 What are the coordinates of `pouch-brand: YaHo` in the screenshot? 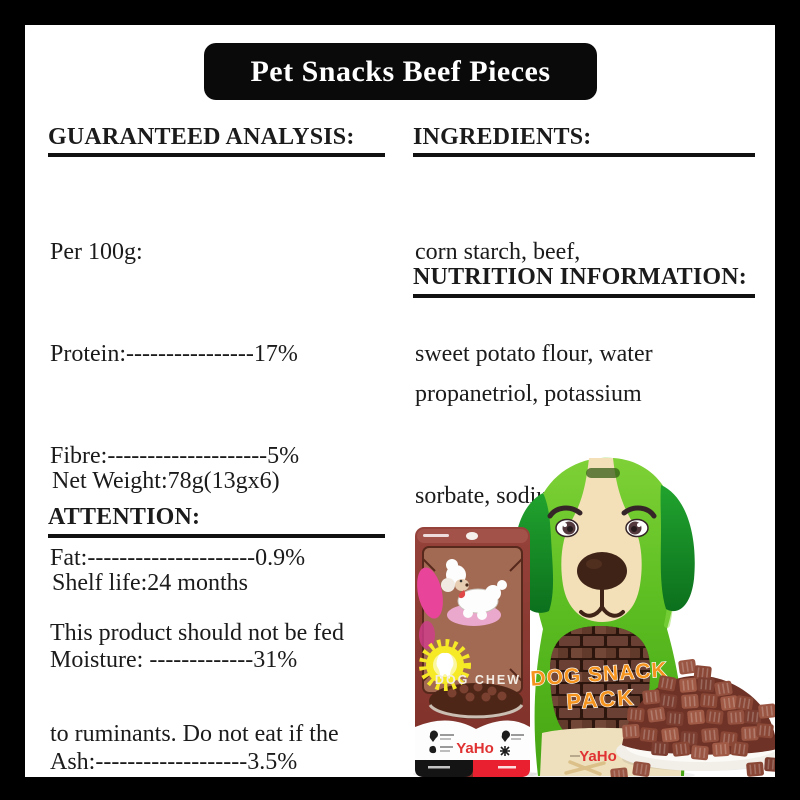 It's located at (598, 756).